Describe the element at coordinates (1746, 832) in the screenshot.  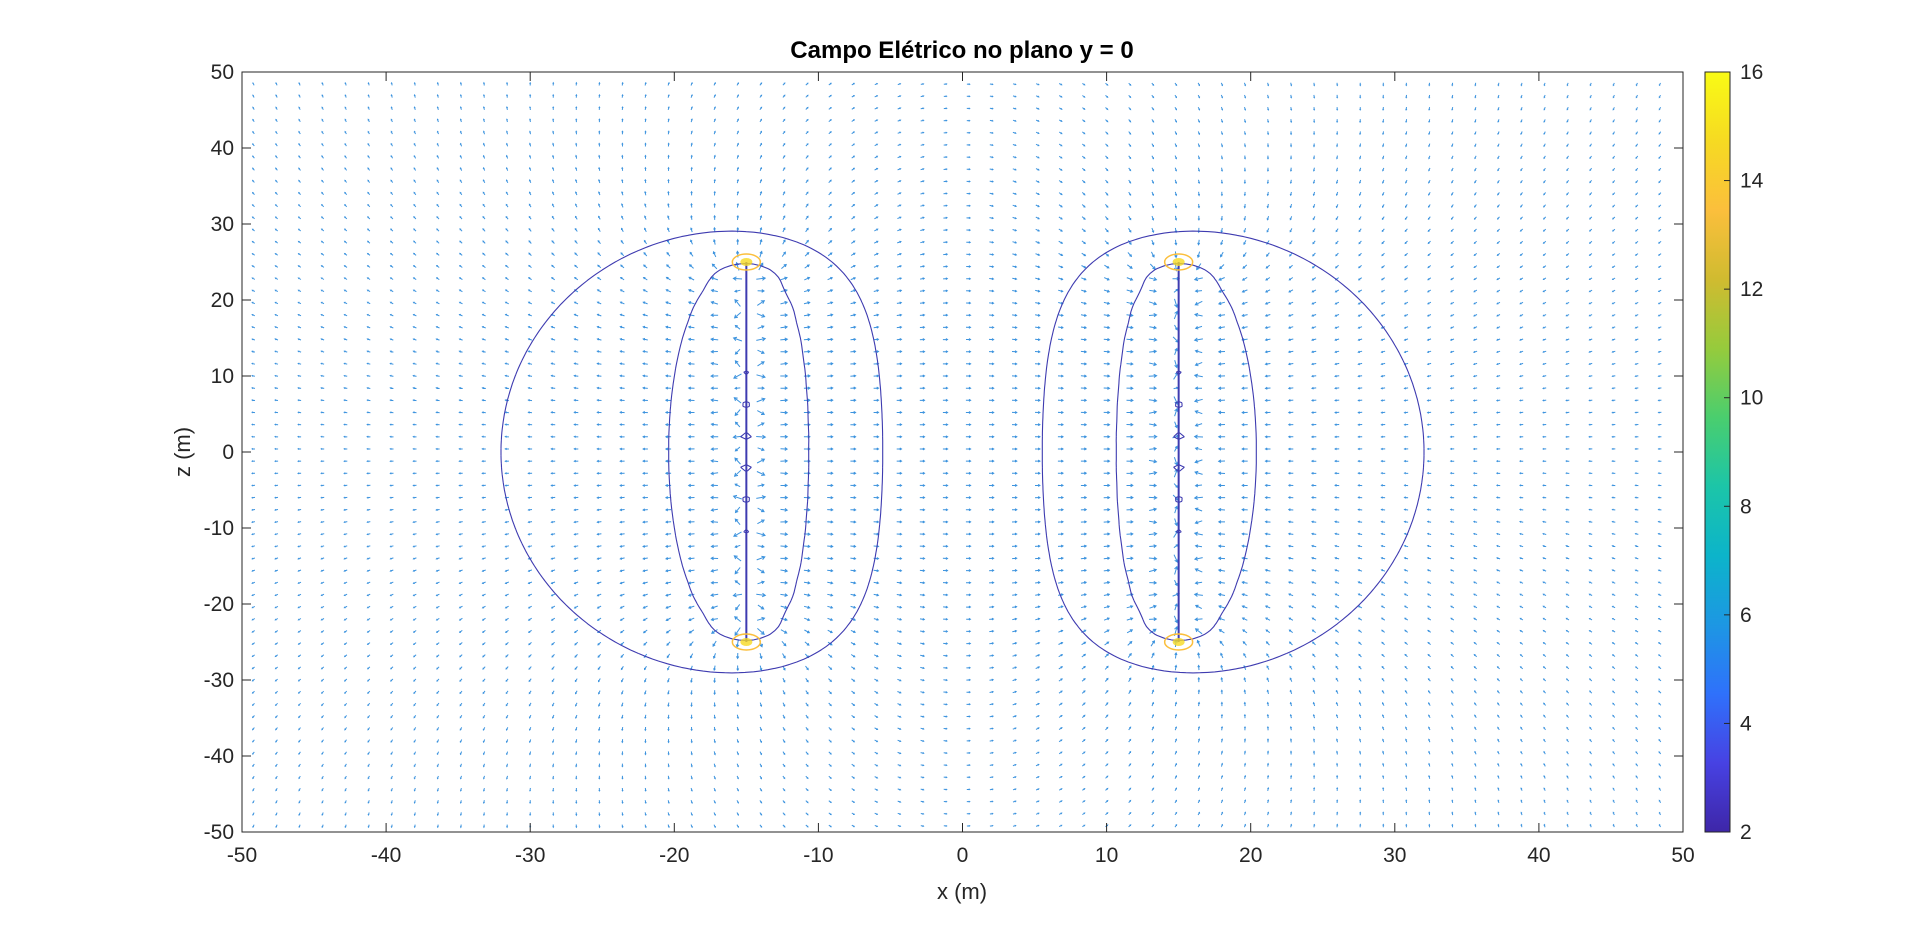
I see `colorbar-tick-label: 2` at that location.